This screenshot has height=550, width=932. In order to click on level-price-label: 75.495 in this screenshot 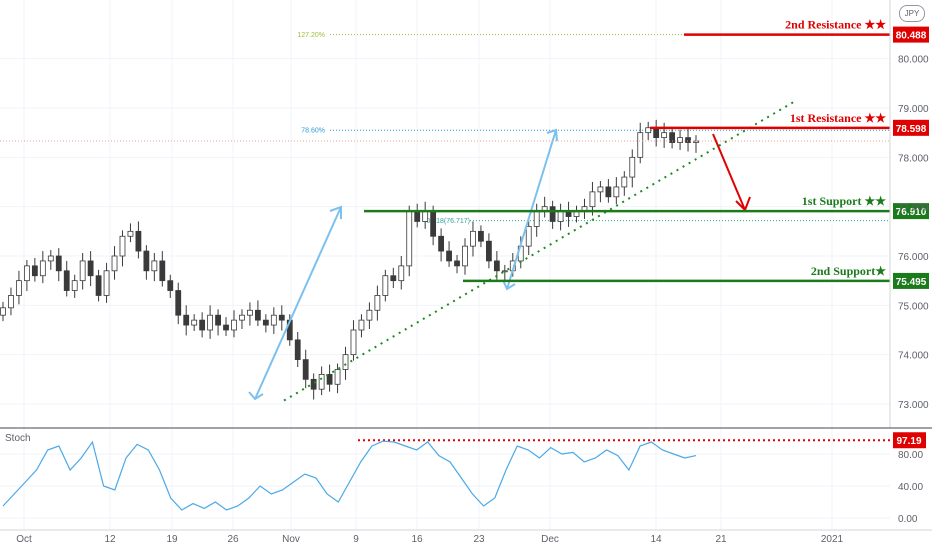, I will do `click(911, 282)`.